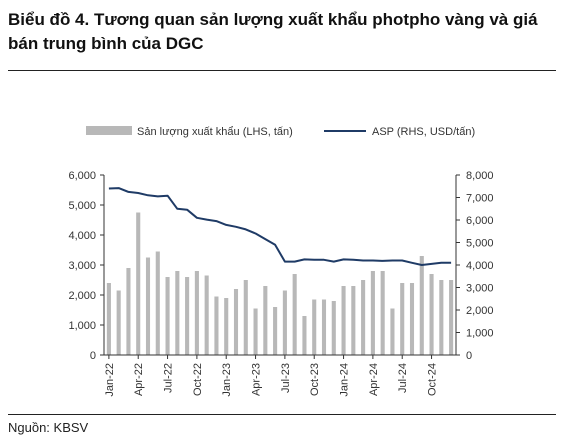 This screenshot has width=564, height=444. Describe the element at coordinates (82, 296) in the screenshot. I see `left-tick-label: 2,000` at that location.